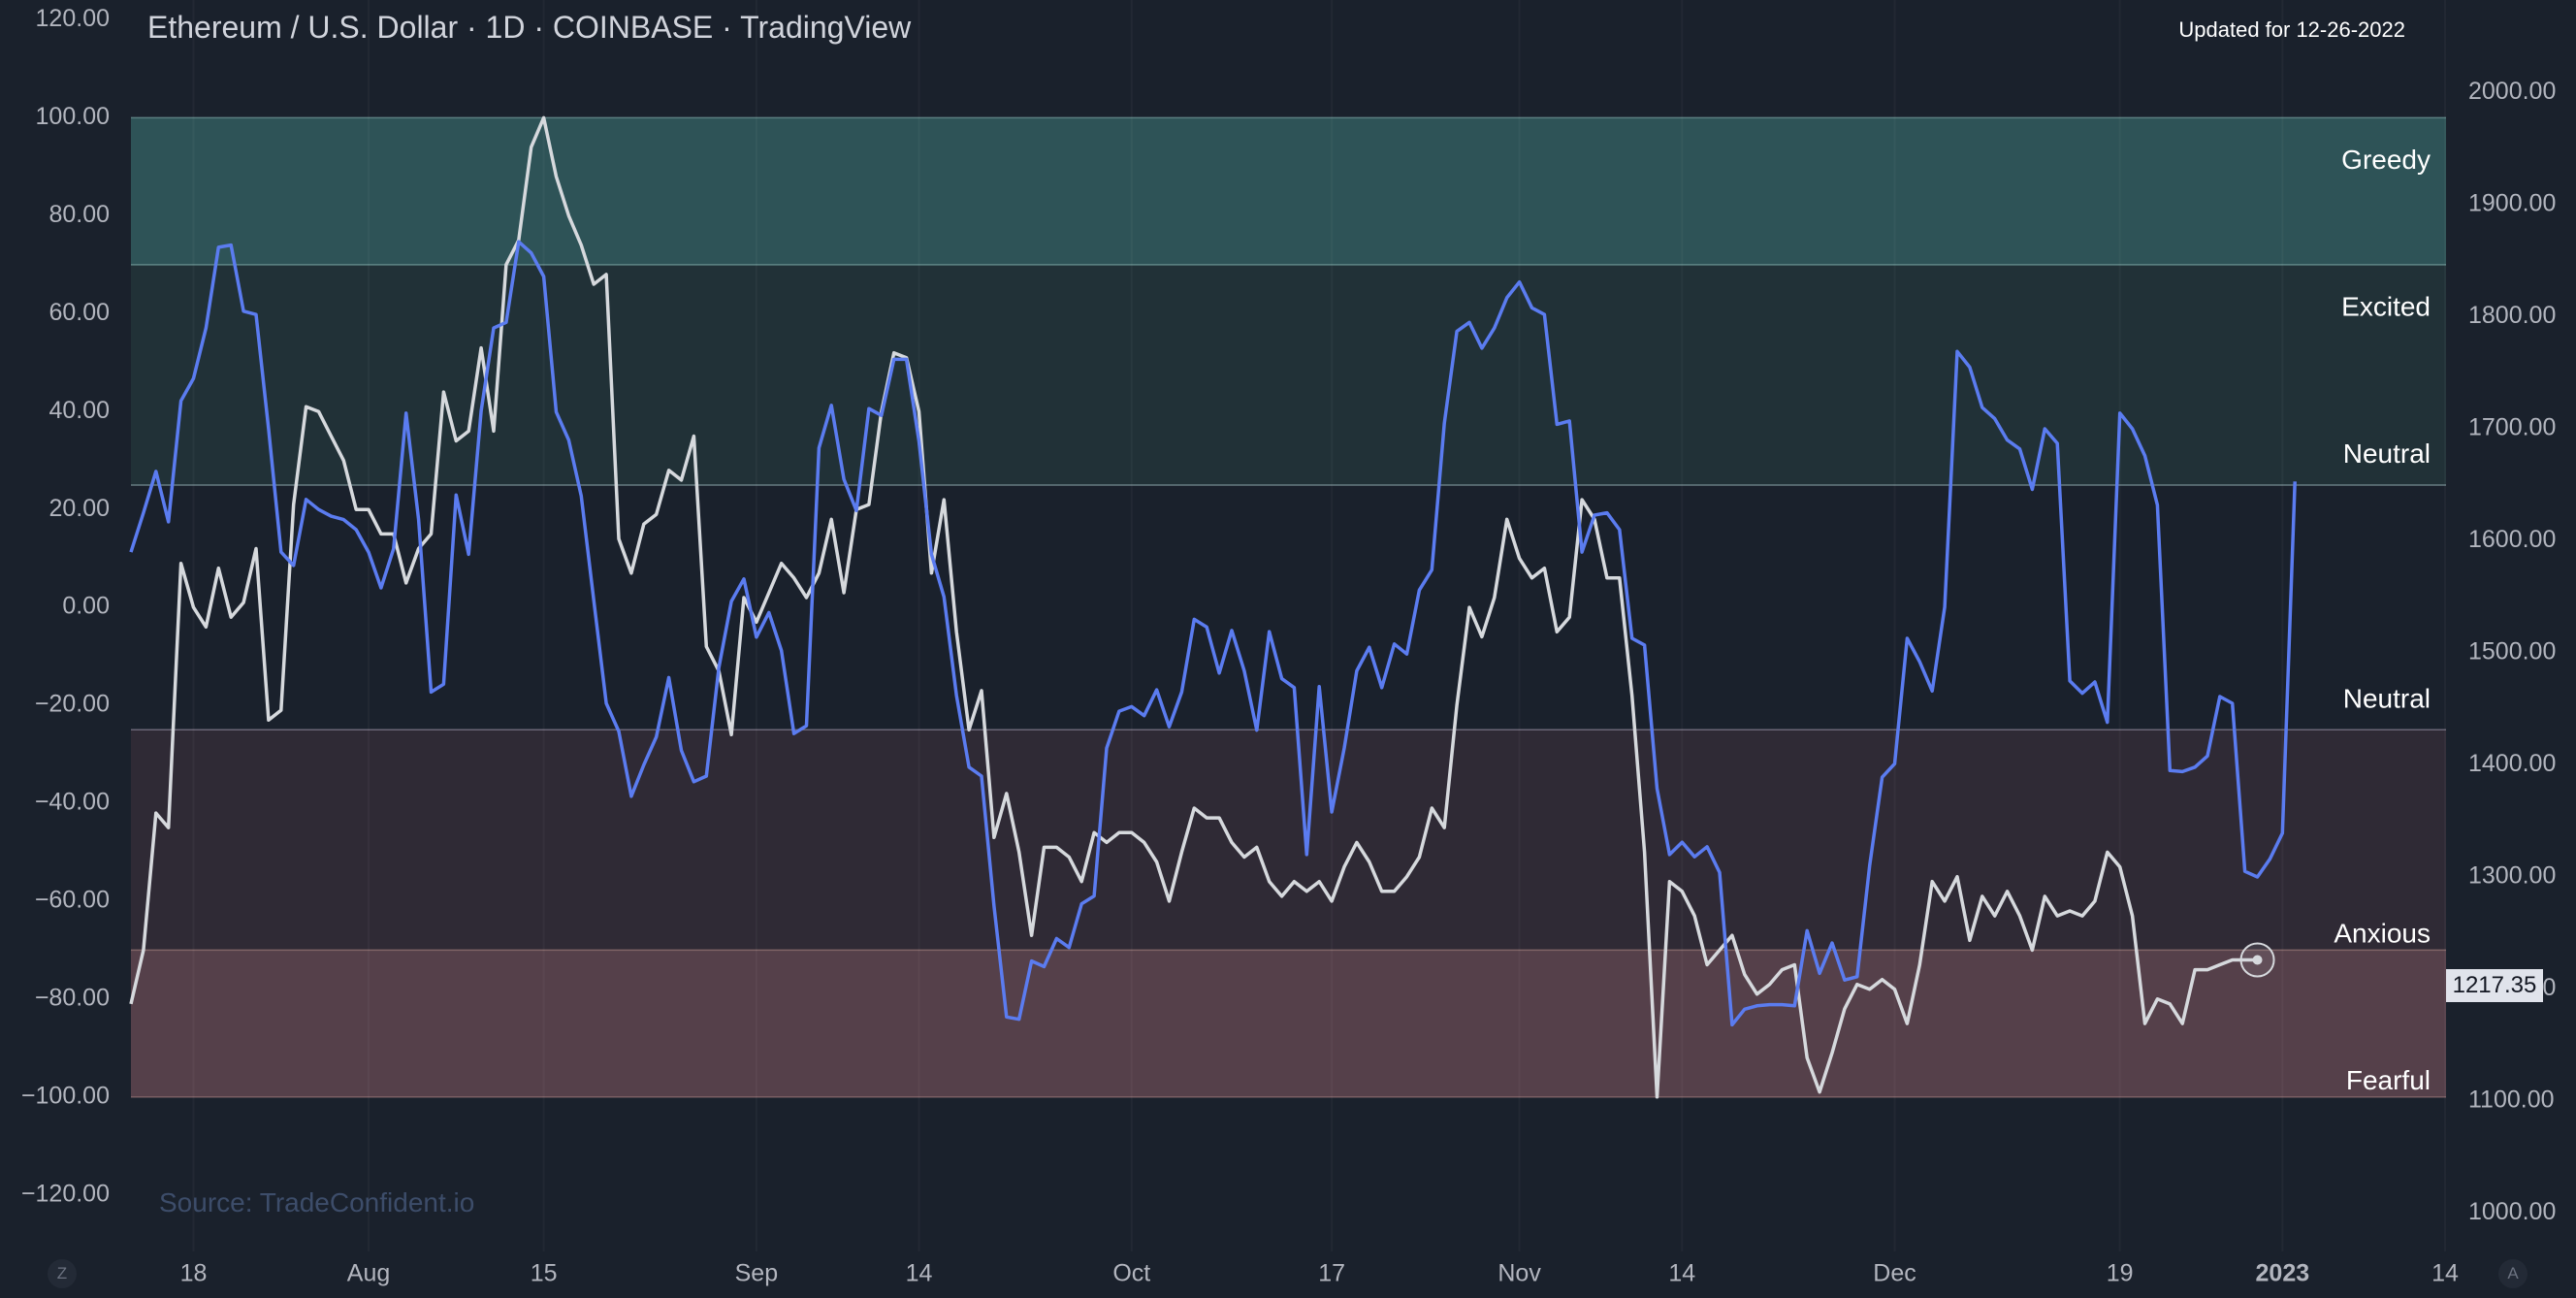 Image resolution: width=2576 pixels, height=1298 pixels. Describe the element at coordinates (2382, 934) in the screenshot. I see `zone-label-anxious: Anxious` at that location.